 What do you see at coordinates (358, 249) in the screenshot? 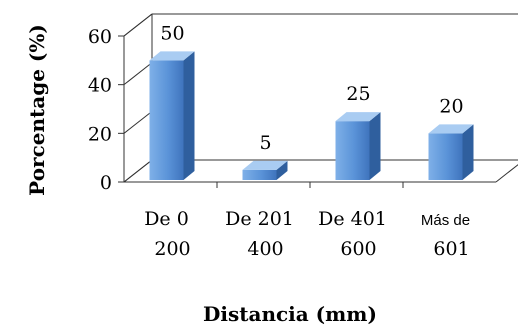
I see `x-tick-label: 600` at bounding box center [358, 249].